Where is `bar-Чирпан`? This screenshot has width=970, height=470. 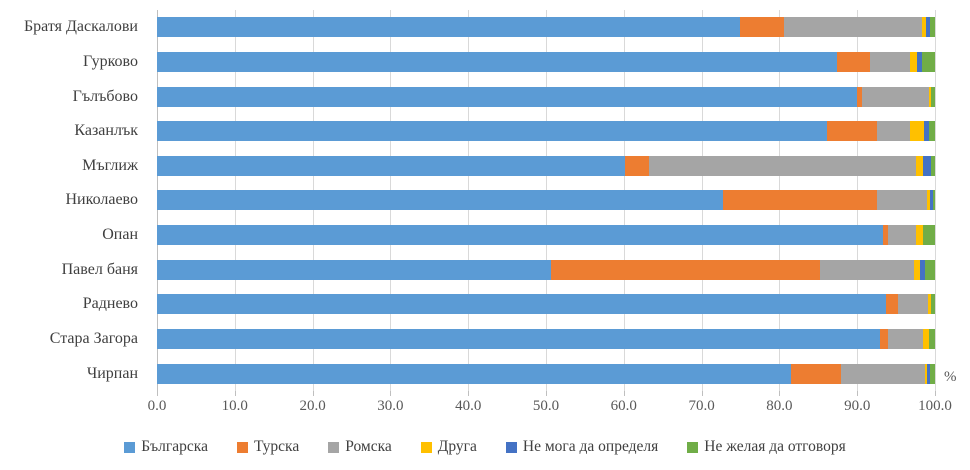
bar-Чирпан is located at coordinates (546, 373).